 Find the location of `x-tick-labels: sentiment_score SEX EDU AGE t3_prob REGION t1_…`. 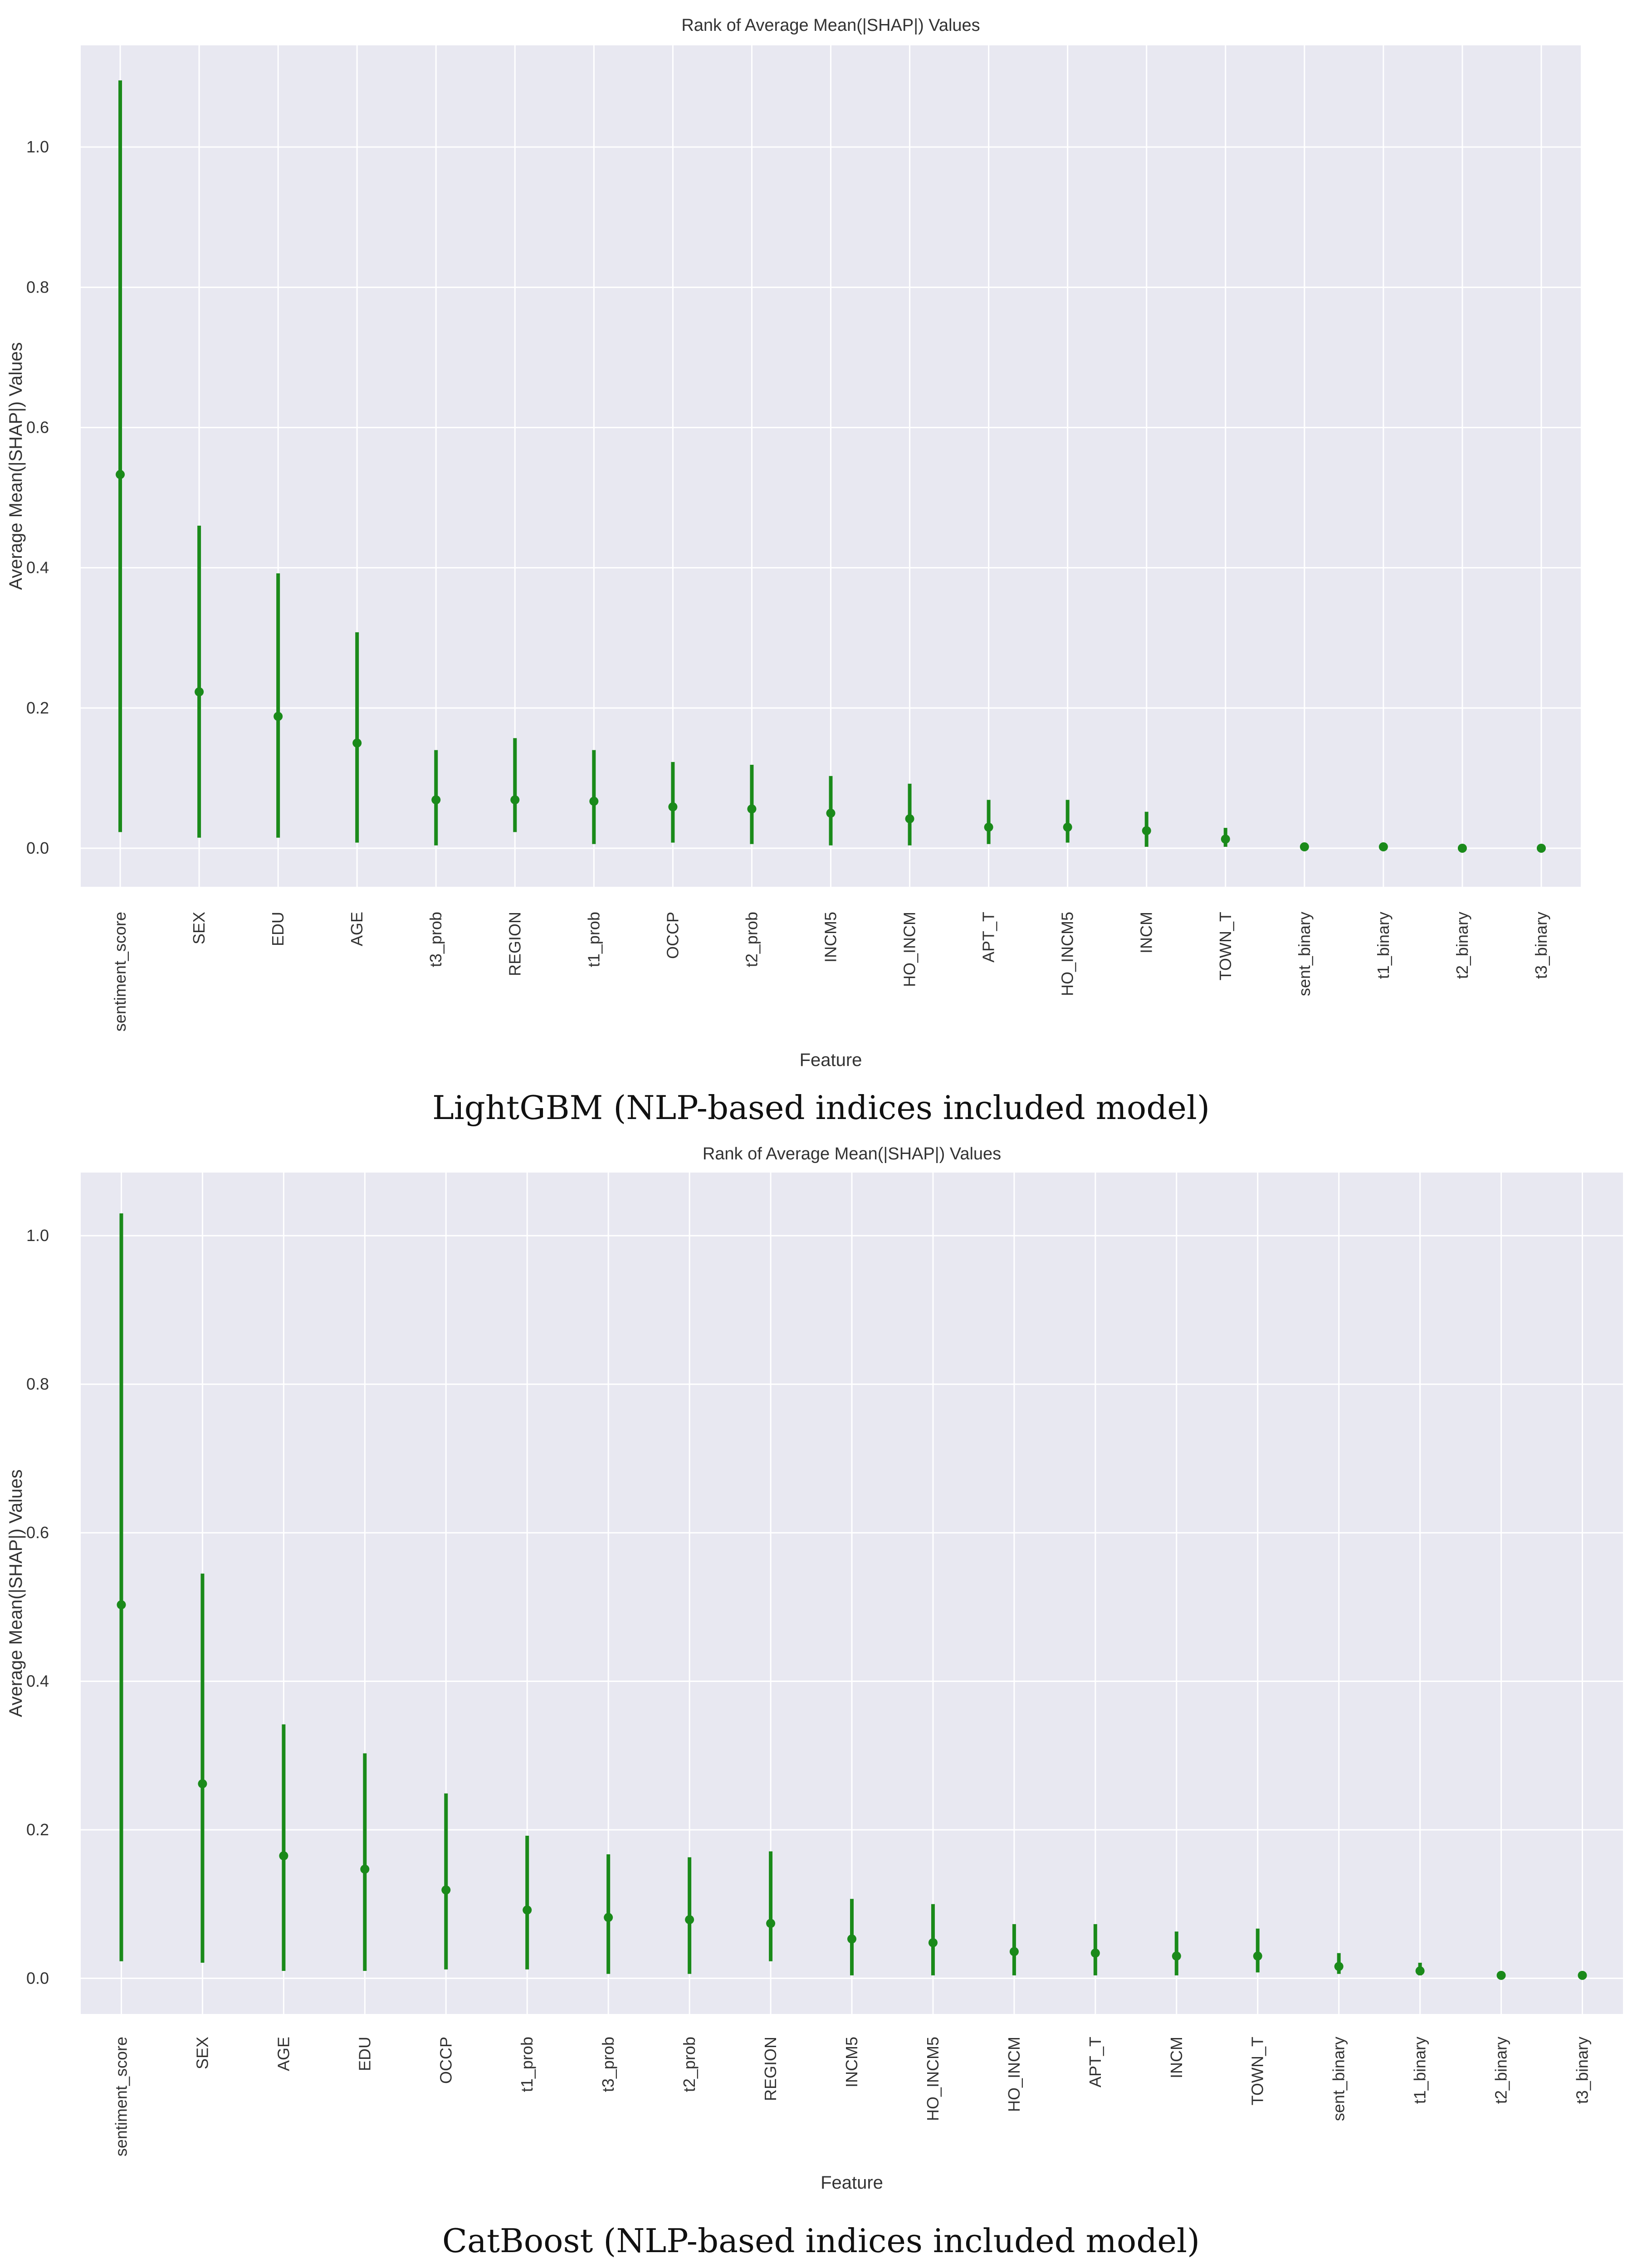

x-tick-labels: sentiment_score SEX EDU AGE t3_prob REGION t1_… is located at coordinates (831, 971).